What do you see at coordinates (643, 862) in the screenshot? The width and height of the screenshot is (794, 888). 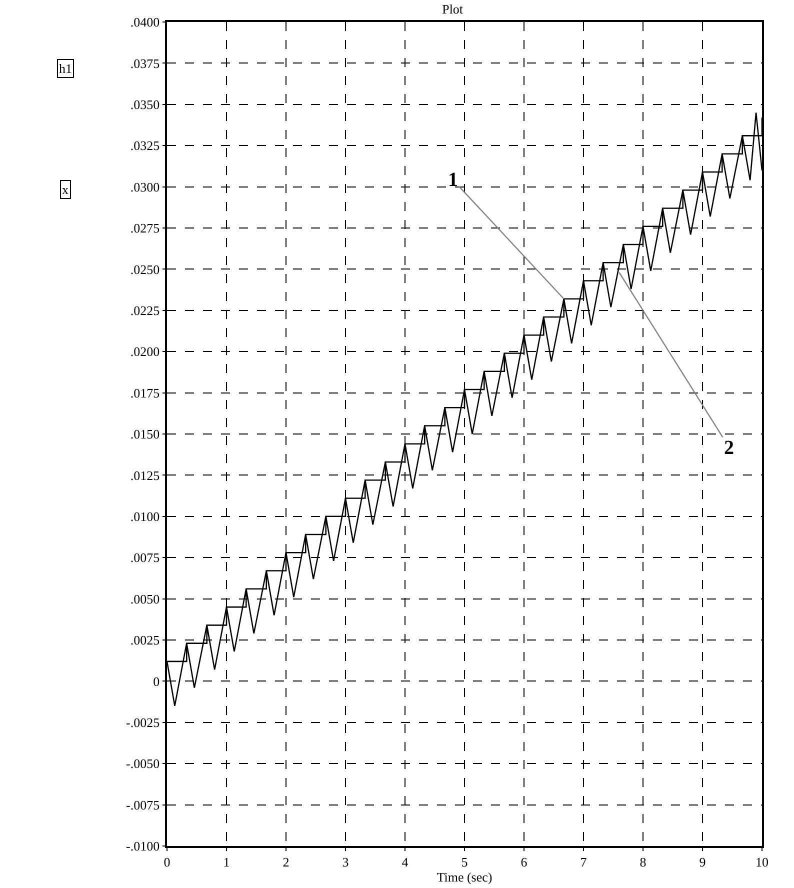 I see `x-tick-label: 8` at bounding box center [643, 862].